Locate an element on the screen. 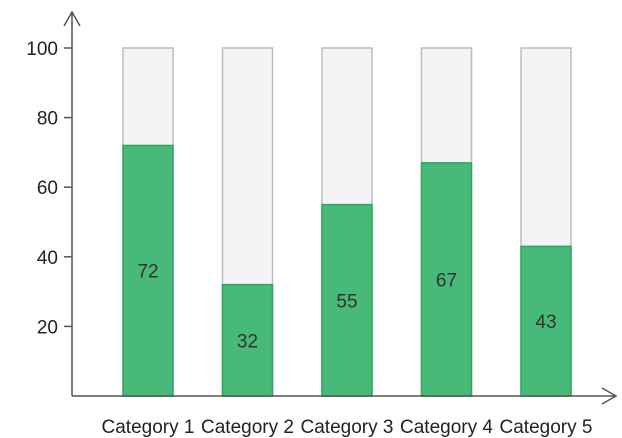 The height and width of the screenshot is (438, 622). value-labels: 72 32 55 67 43 is located at coordinates (346, 307).